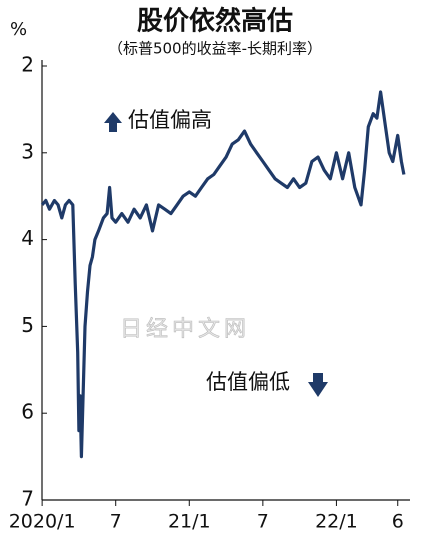  I want to click on y-tick-label: 5, so click(27, 325).